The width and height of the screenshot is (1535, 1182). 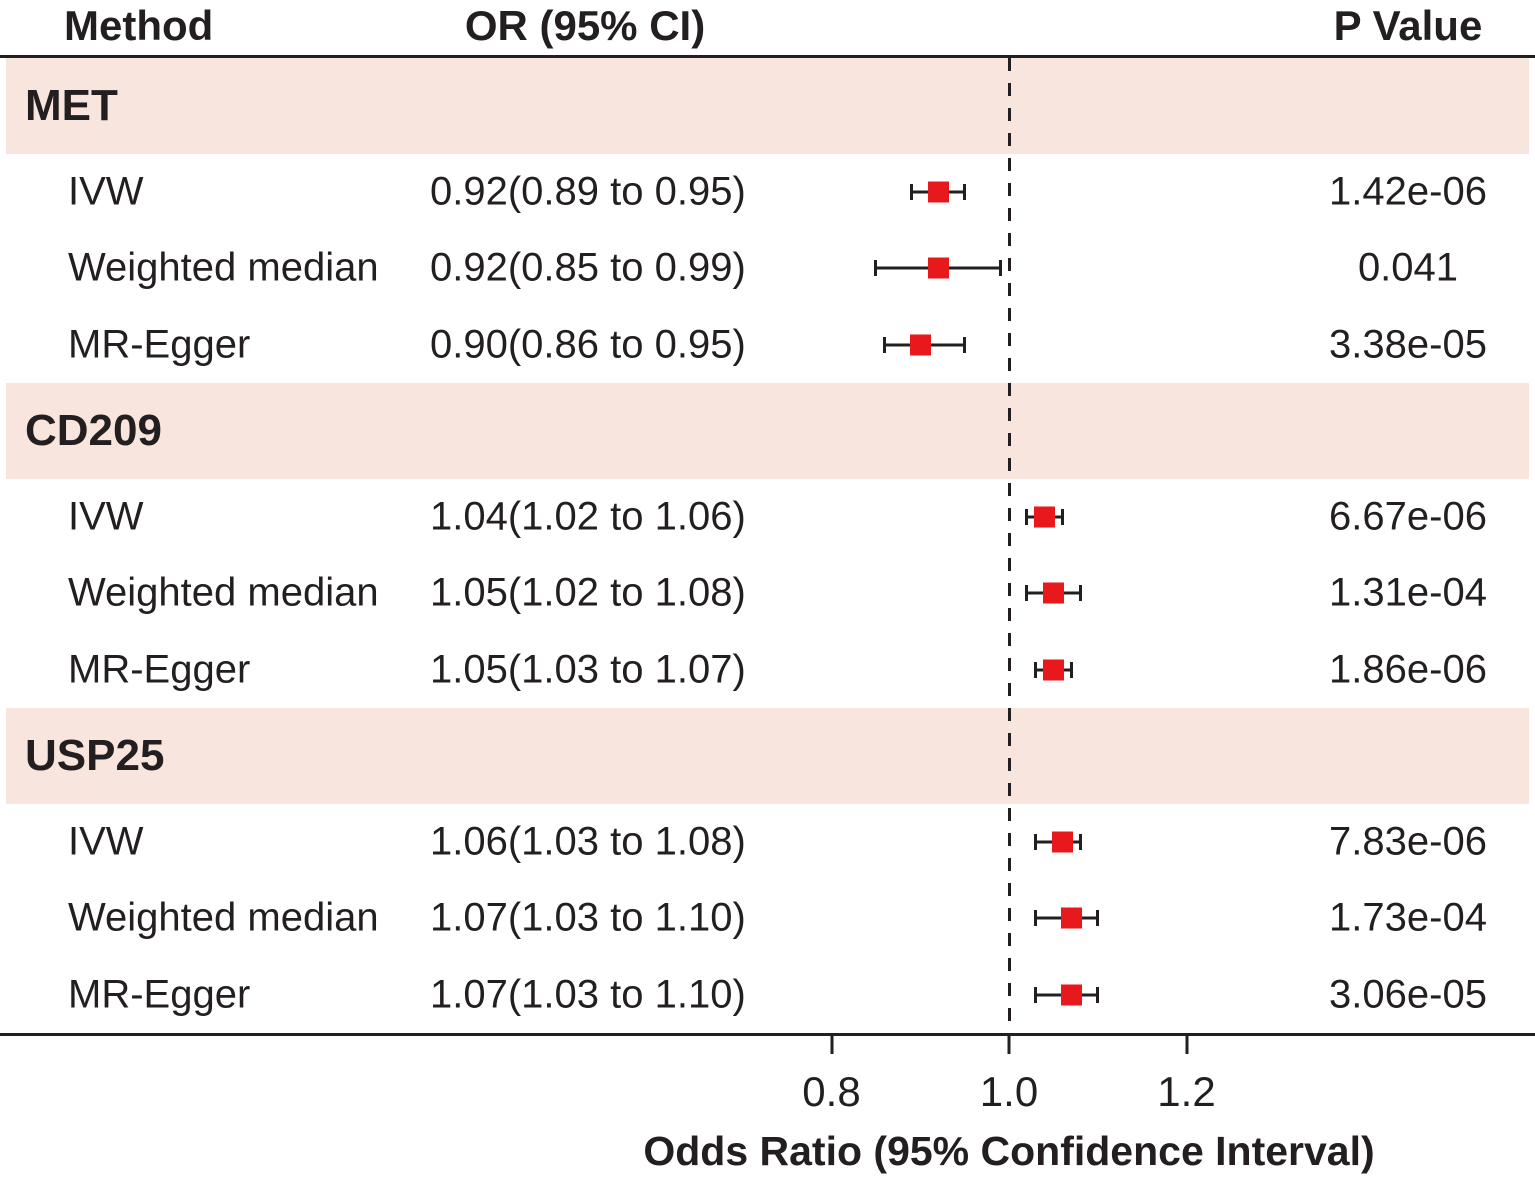 What do you see at coordinates (1408, 267) in the screenshot?
I see `p-value: 0.041` at bounding box center [1408, 267].